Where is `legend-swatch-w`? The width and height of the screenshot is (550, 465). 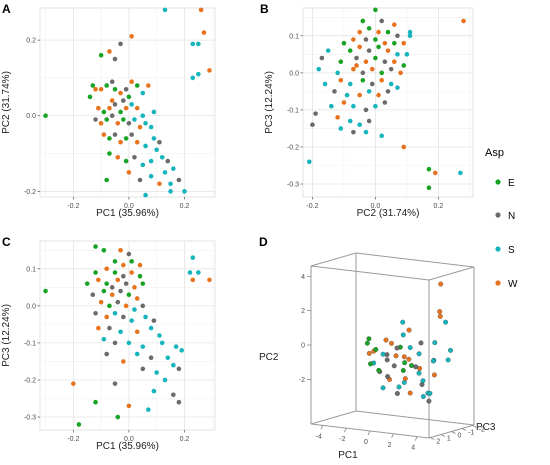
legend-swatch-w is located at coordinates (498, 283).